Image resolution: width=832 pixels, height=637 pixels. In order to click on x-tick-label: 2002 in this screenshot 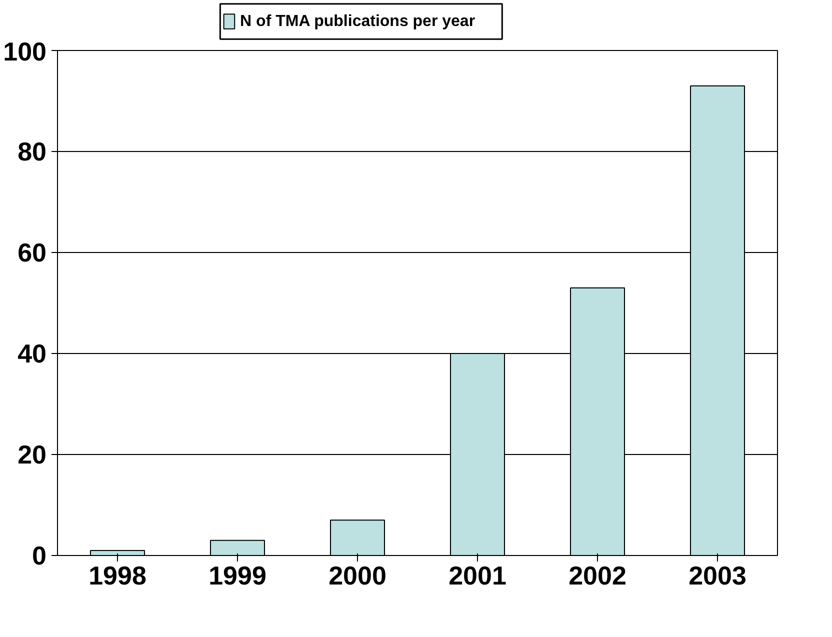, I will do `click(597, 575)`.